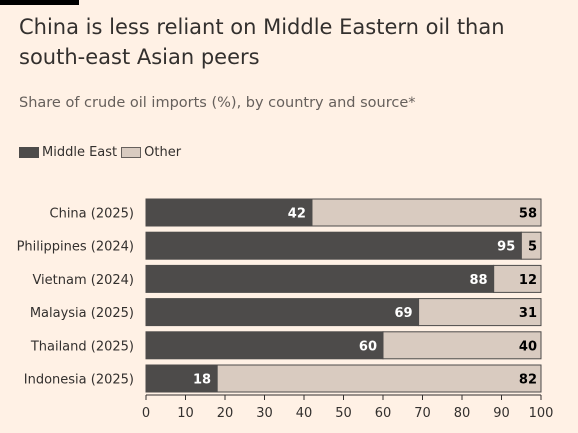 Image resolution: width=578 pixels, height=433 pixels. Describe the element at coordinates (403, 313) in the screenshot. I see `value-label-middle-east: 69` at that location.